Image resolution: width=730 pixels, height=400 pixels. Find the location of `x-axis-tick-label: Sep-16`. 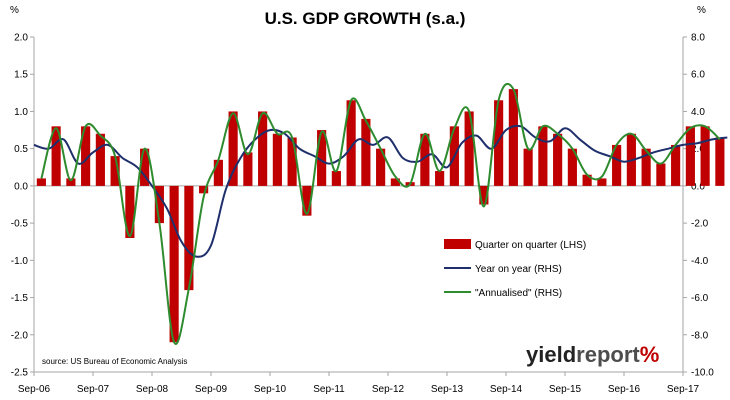

x-axis-tick-label: Sep-16 is located at coordinates (624, 389).